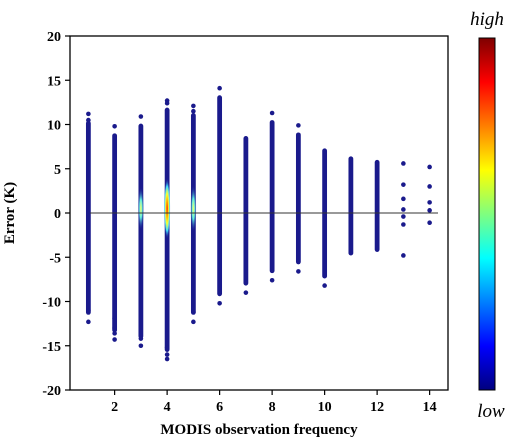 Image resolution: width=512 pixels, height=441 pixels. Describe the element at coordinates (219, 407) in the screenshot. I see `x-tick-label: 6` at that location.